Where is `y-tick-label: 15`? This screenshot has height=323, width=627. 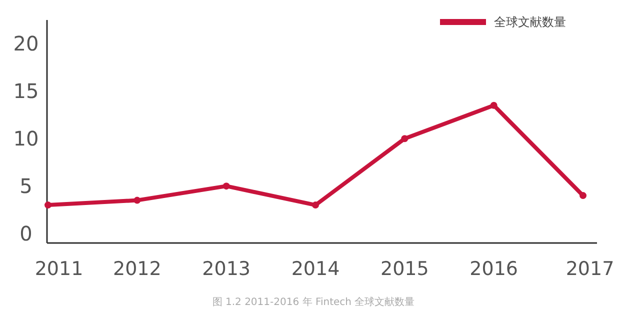
y-tick-label: 15 is located at coordinates (26, 91).